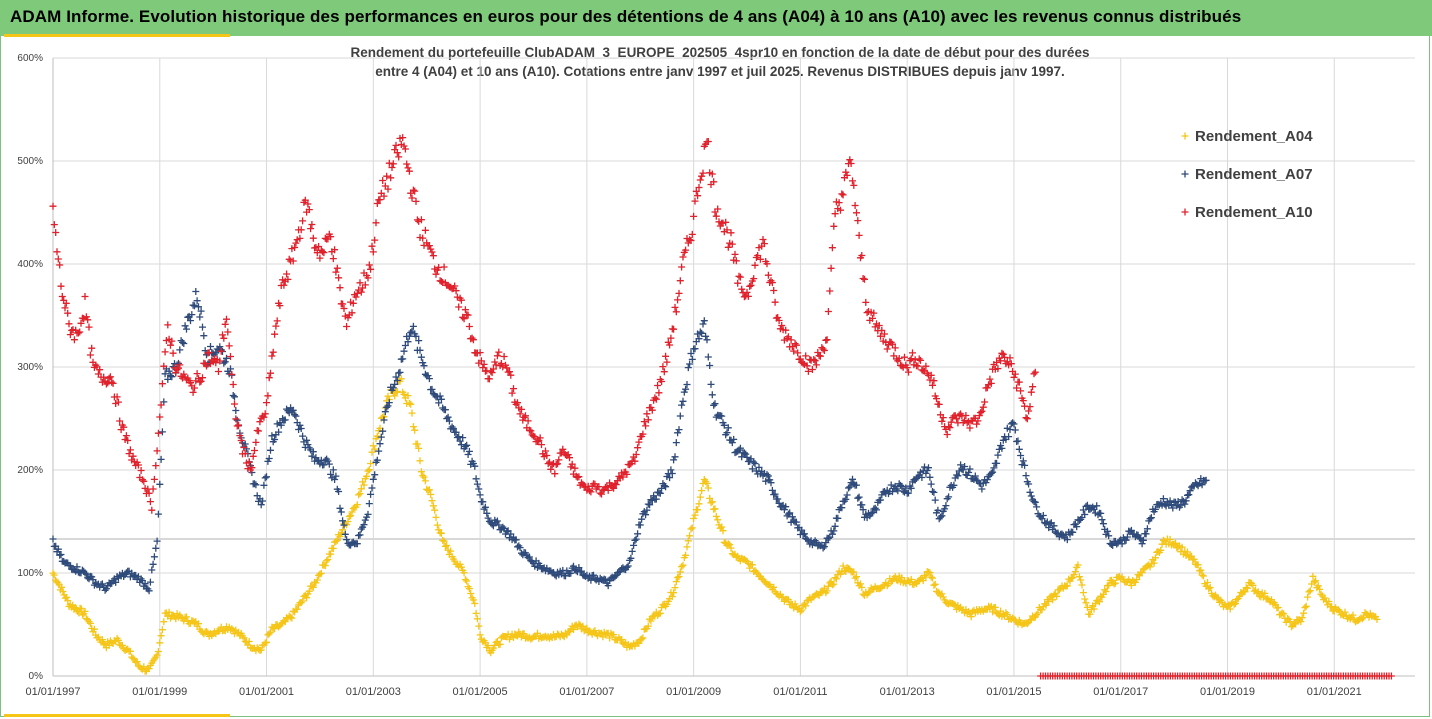  Describe the element at coordinates (30, 573) in the screenshot. I see `y-tick-label: 100%` at that location.